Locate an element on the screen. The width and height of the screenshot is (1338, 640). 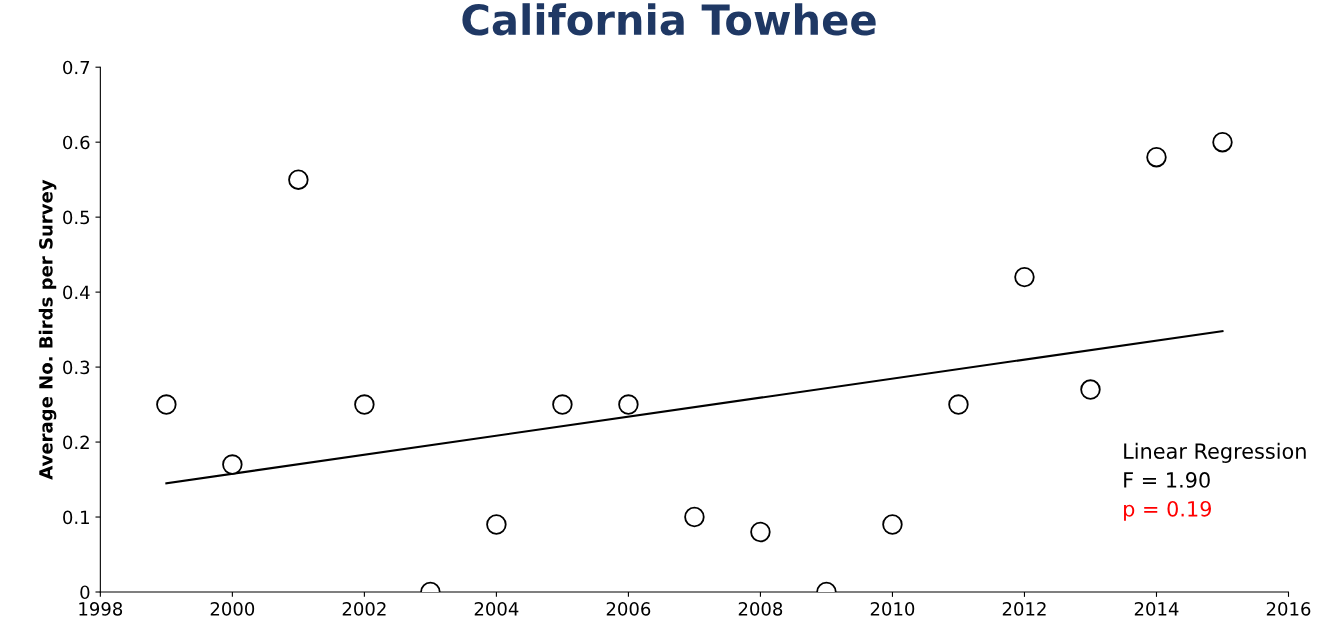
annotation: Linear Regression is located at coordinates (1215, 453).